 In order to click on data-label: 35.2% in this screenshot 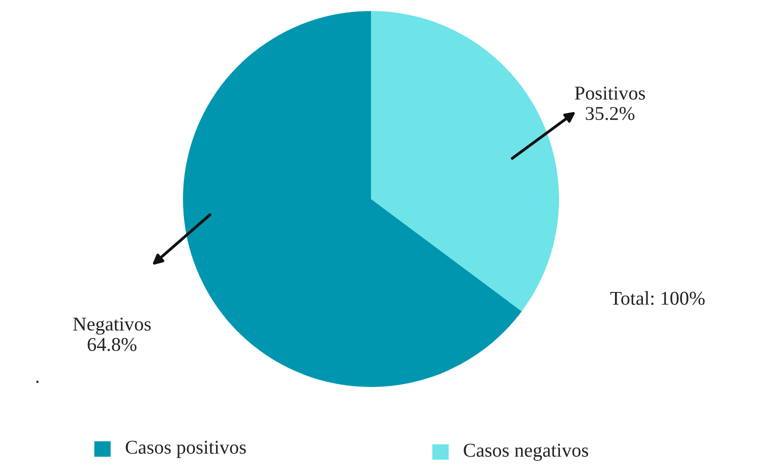, I will do `click(610, 113)`.